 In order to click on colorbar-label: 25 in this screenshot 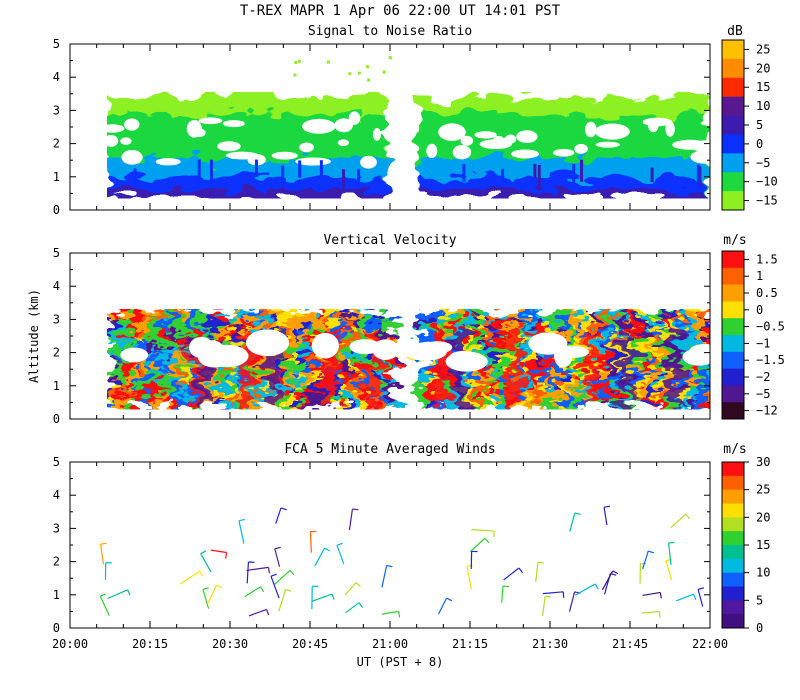, I will do `click(763, 490)`.